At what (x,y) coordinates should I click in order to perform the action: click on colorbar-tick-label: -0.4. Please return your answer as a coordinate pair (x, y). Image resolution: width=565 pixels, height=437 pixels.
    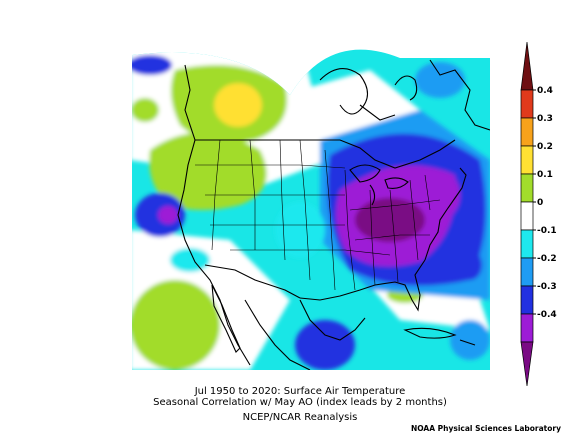
    Looking at the image, I should click on (547, 315).